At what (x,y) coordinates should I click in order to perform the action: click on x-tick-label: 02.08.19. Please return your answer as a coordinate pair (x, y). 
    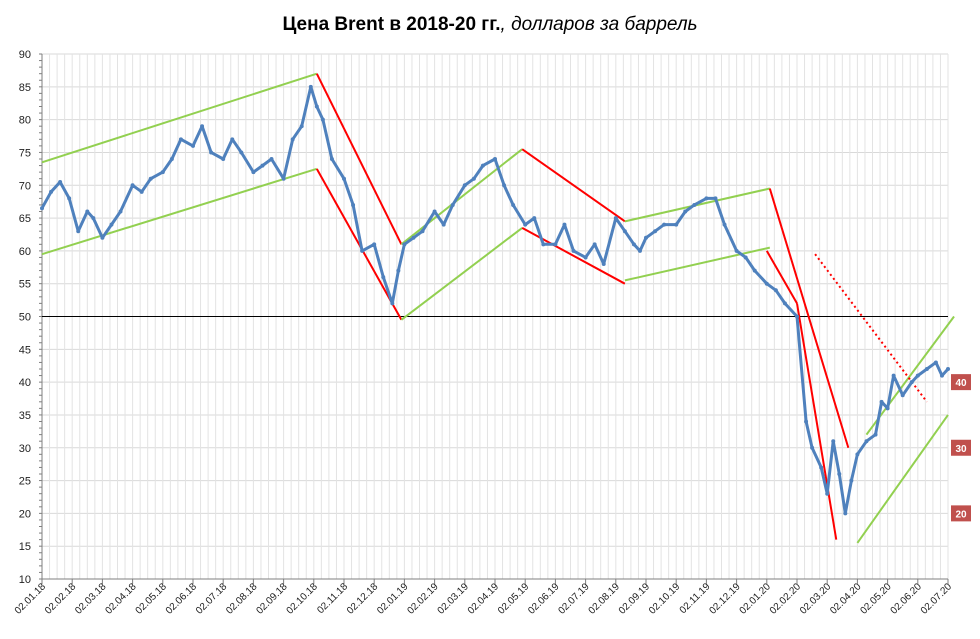
    Looking at the image, I should click on (605, 599).